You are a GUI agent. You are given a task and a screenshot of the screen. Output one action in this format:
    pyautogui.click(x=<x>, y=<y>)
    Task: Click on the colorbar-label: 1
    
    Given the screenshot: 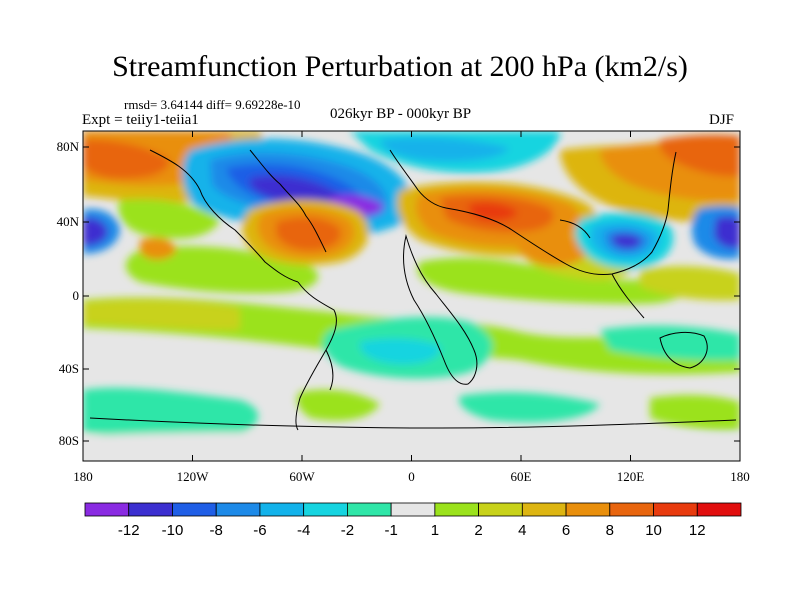 What is the action you would take?
    pyautogui.click(x=435, y=530)
    